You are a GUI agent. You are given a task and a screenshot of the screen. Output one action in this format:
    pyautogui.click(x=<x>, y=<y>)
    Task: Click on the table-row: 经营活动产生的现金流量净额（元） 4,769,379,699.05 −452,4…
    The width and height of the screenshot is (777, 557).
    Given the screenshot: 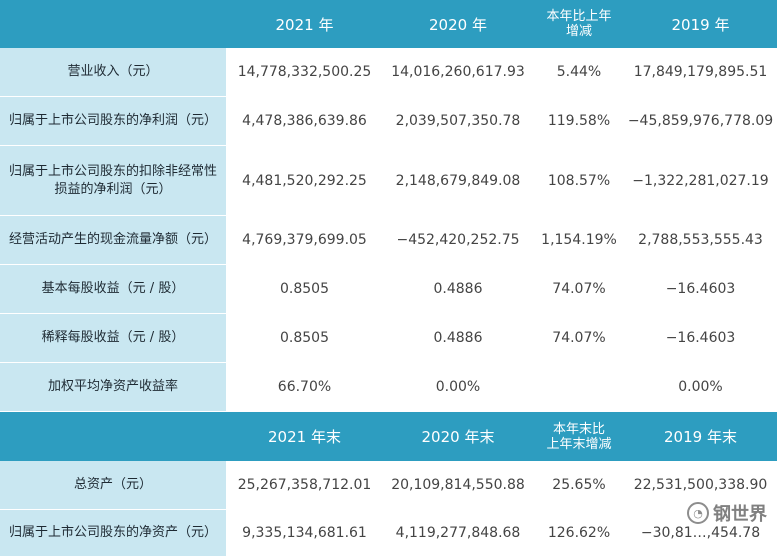 What is the action you would take?
    pyautogui.click(x=388, y=240)
    